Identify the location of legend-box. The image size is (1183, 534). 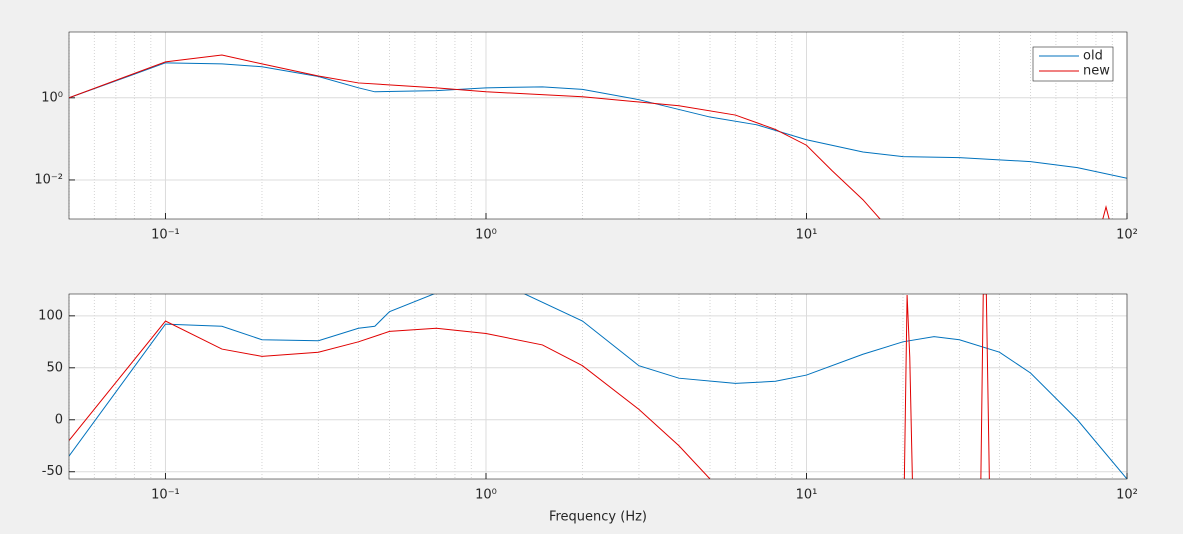
(1073, 64).